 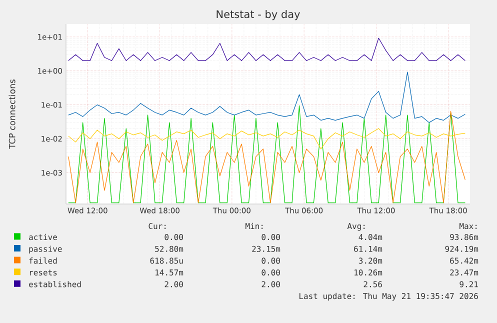 I want to click on text: 9.21, so click(x=469, y=284).